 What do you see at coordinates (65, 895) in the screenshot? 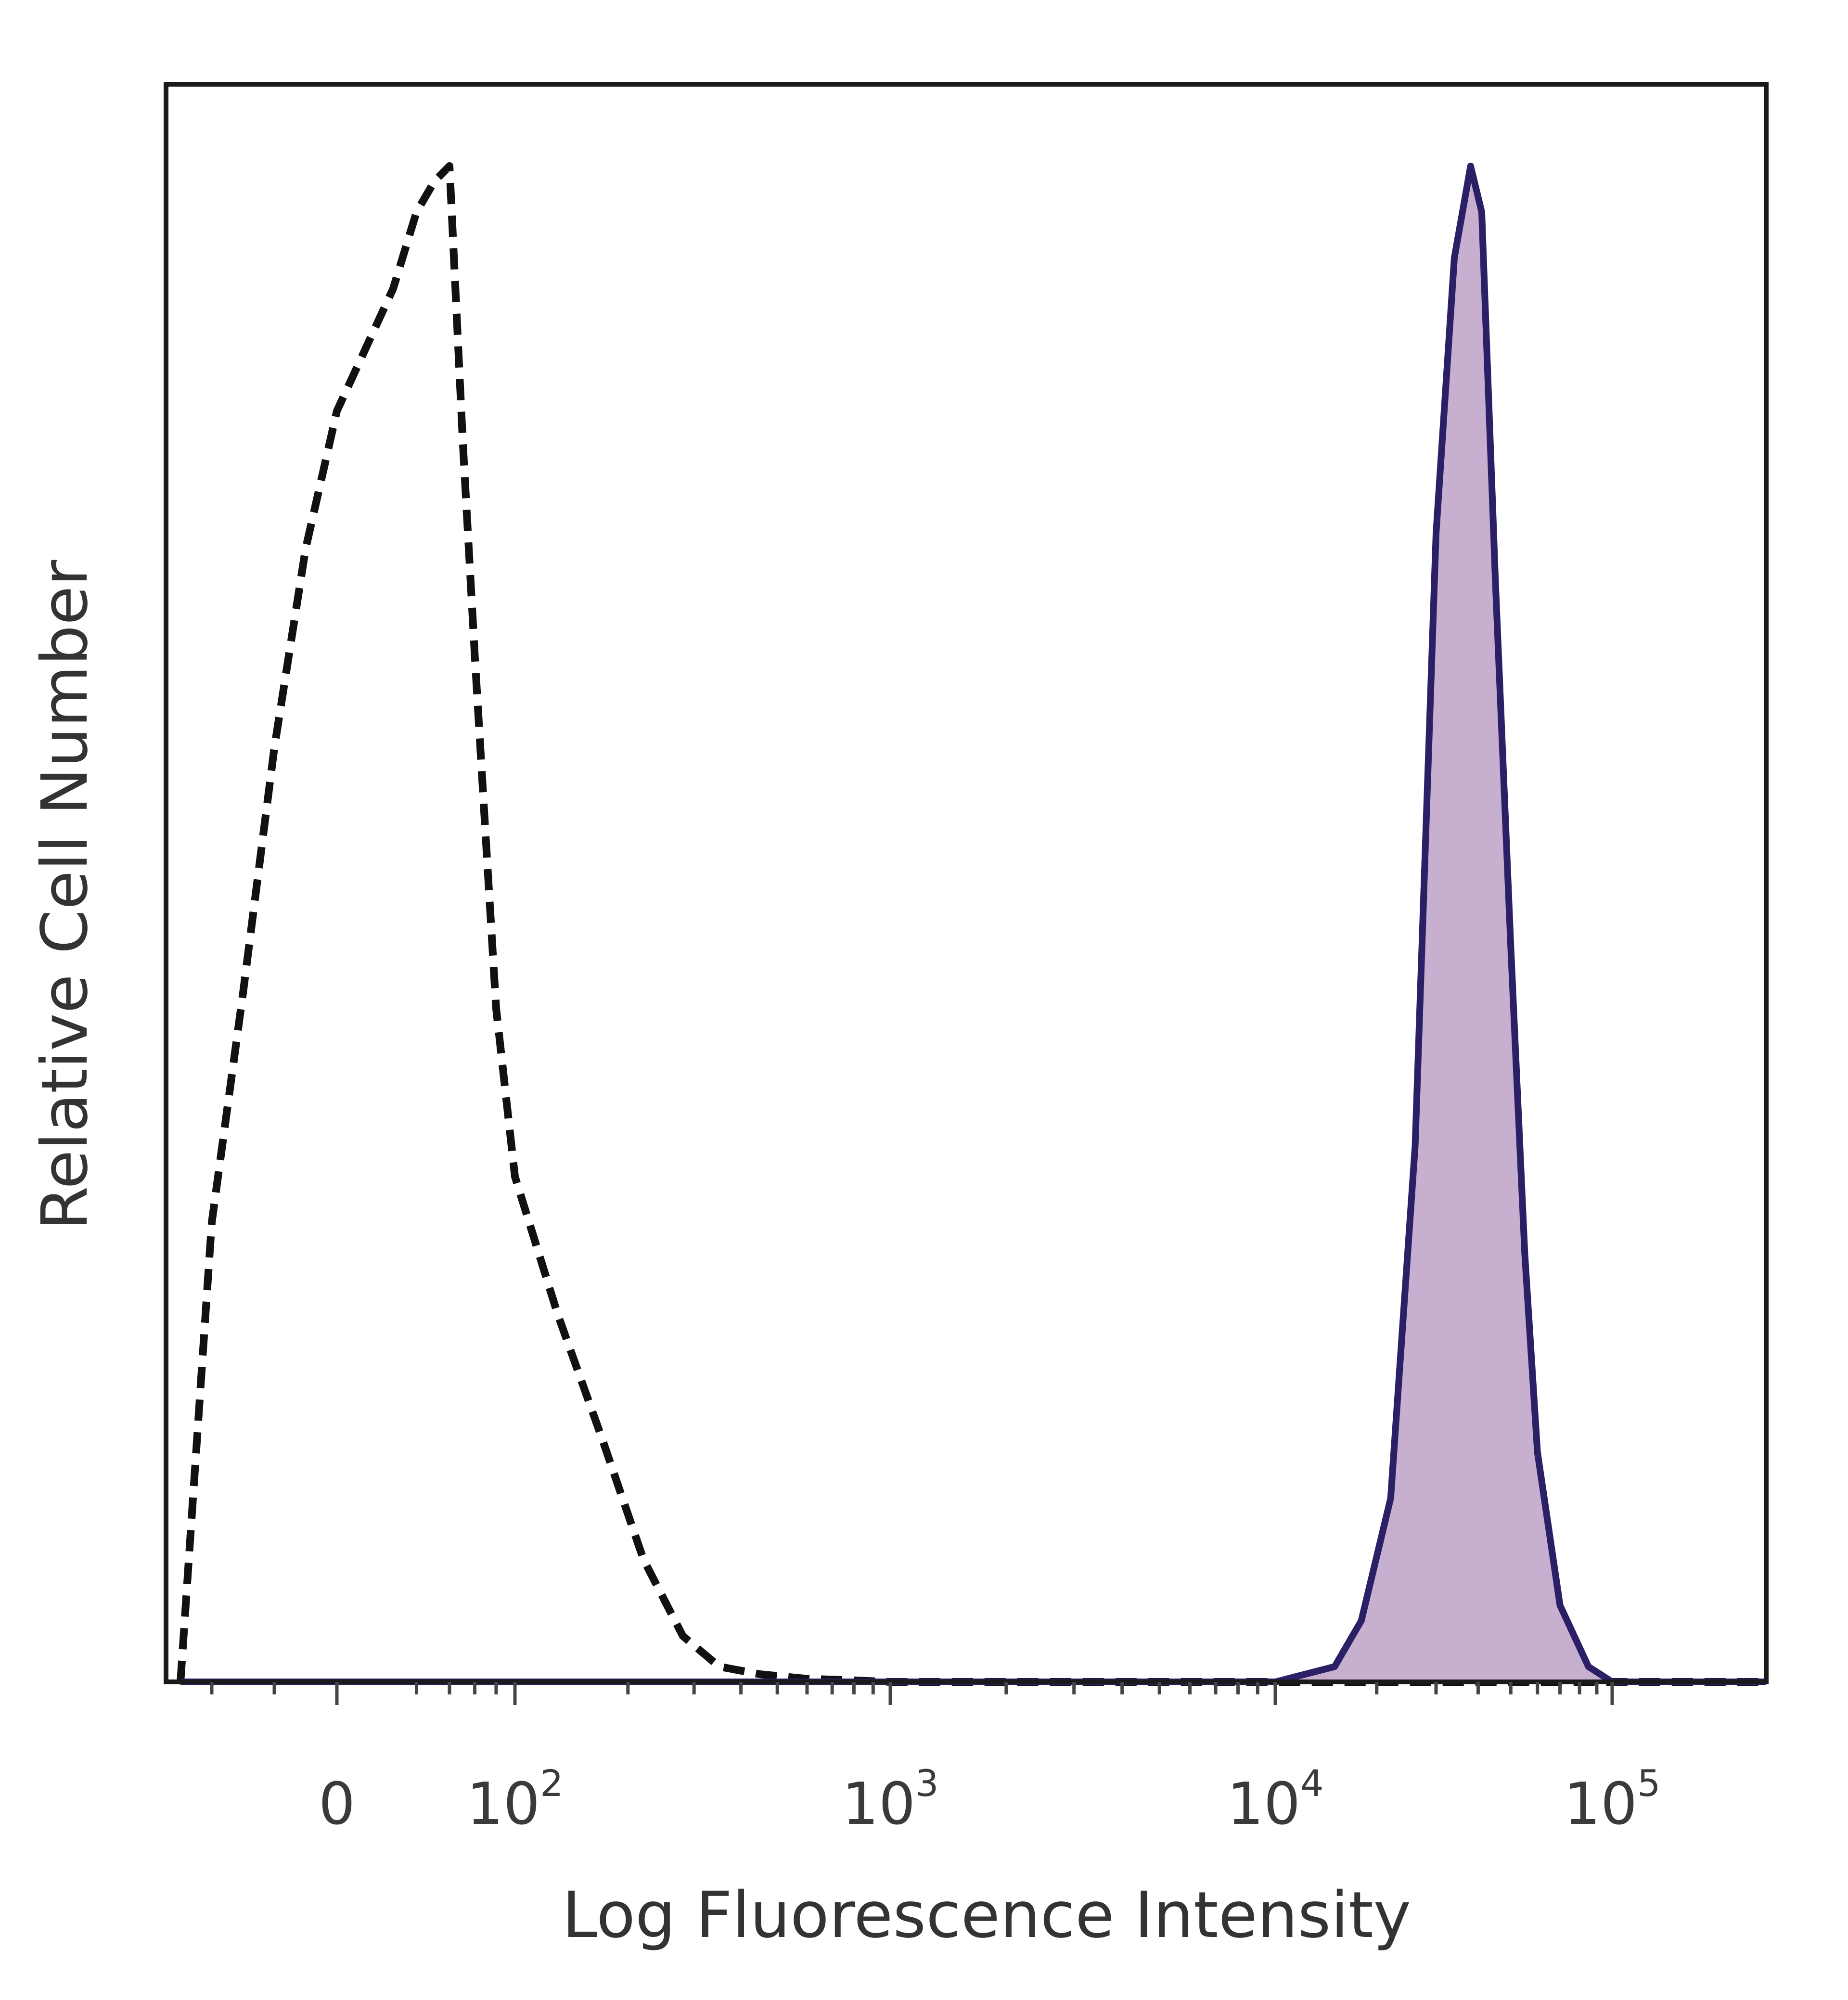
I see `y-axis-label: Relative Cell Number` at bounding box center [65, 895].